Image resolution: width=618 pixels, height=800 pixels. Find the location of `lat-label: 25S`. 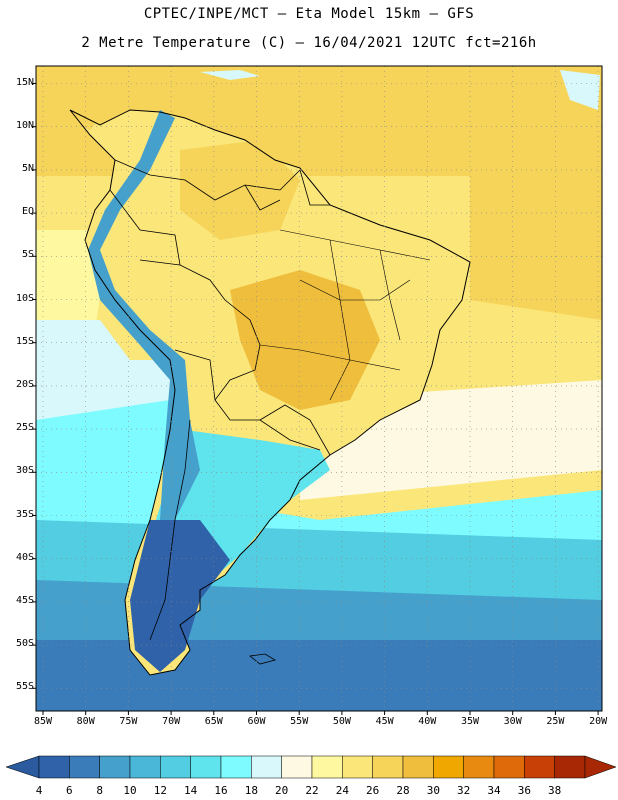

lat-label: 25S is located at coordinates (24, 428).